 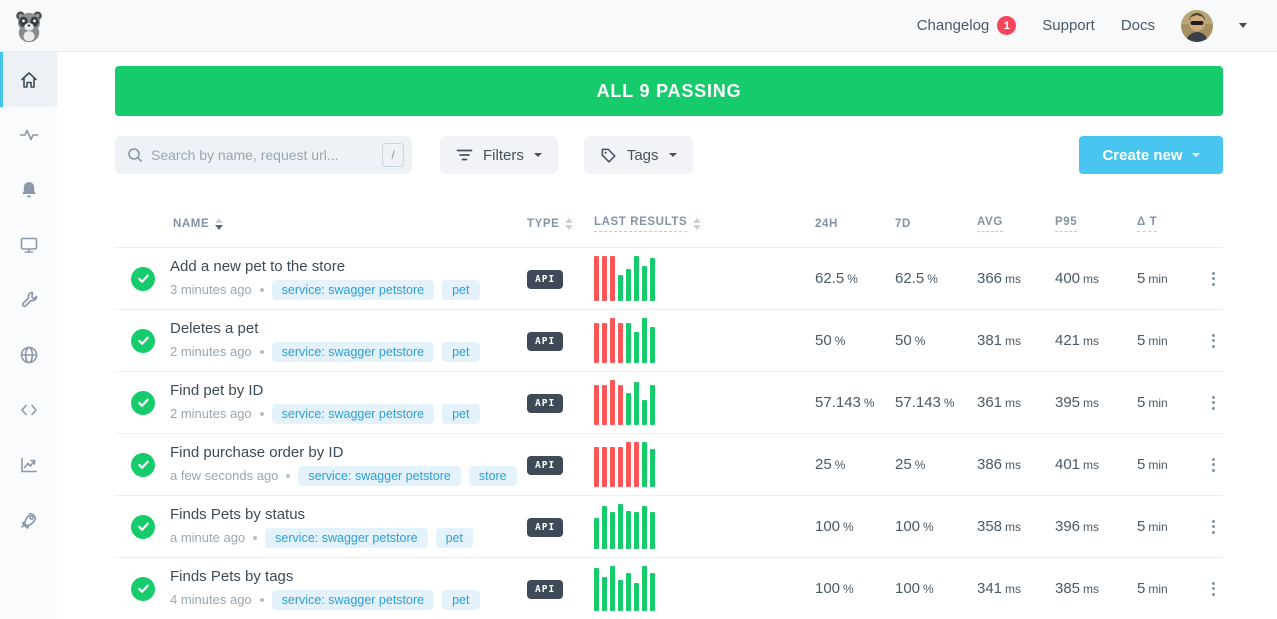 What do you see at coordinates (29, 26) in the screenshot?
I see `raccoon-logo-icon` at bounding box center [29, 26].